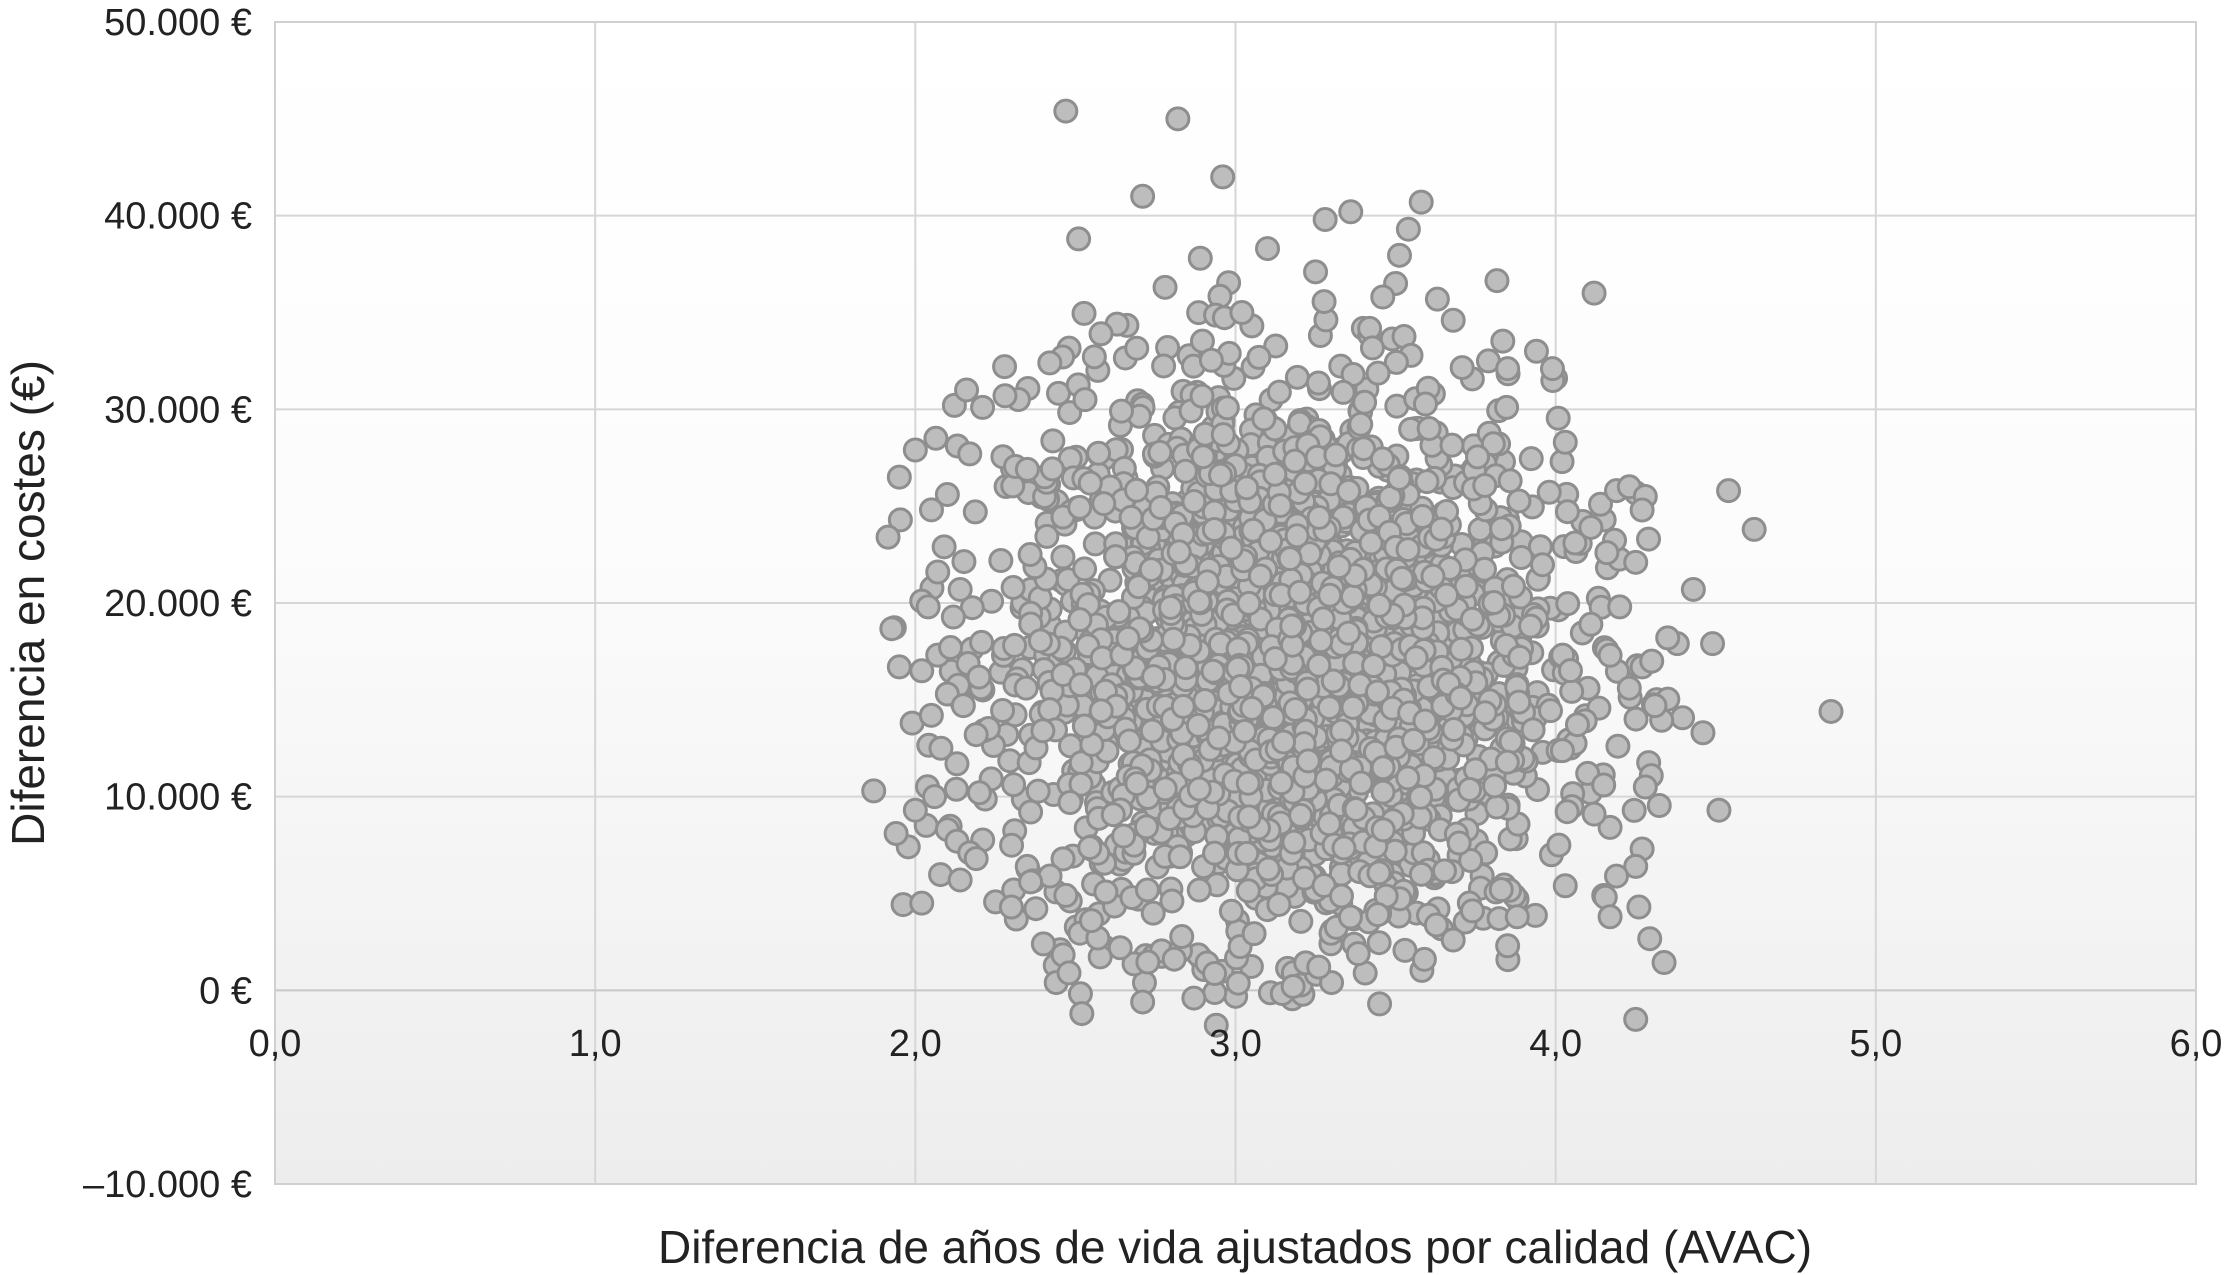 This screenshot has height=1275, width=2233. I want to click on y-tick-label: 10.000 €, so click(178, 798).